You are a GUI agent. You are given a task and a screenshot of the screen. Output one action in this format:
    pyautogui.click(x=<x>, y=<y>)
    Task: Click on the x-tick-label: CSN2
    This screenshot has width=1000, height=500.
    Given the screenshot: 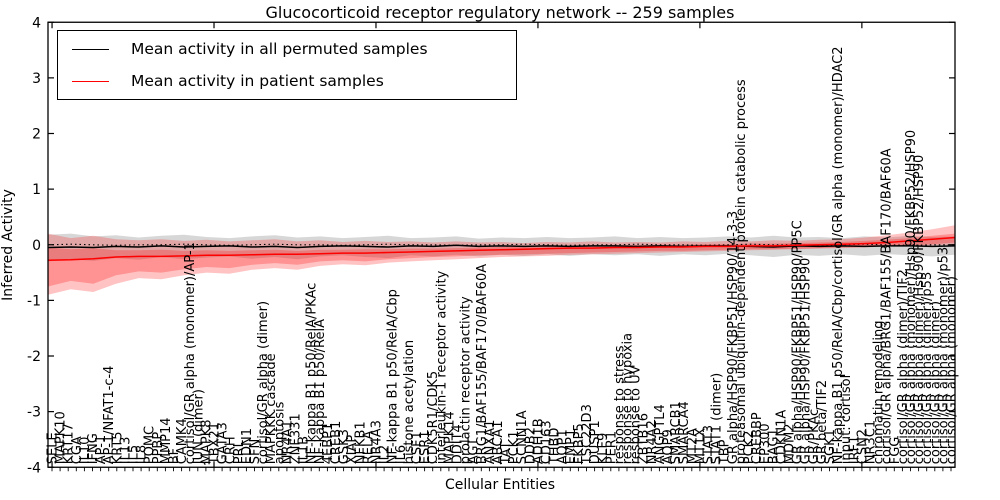 What is the action you would take?
    pyautogui.click(x=862, y=446)
    